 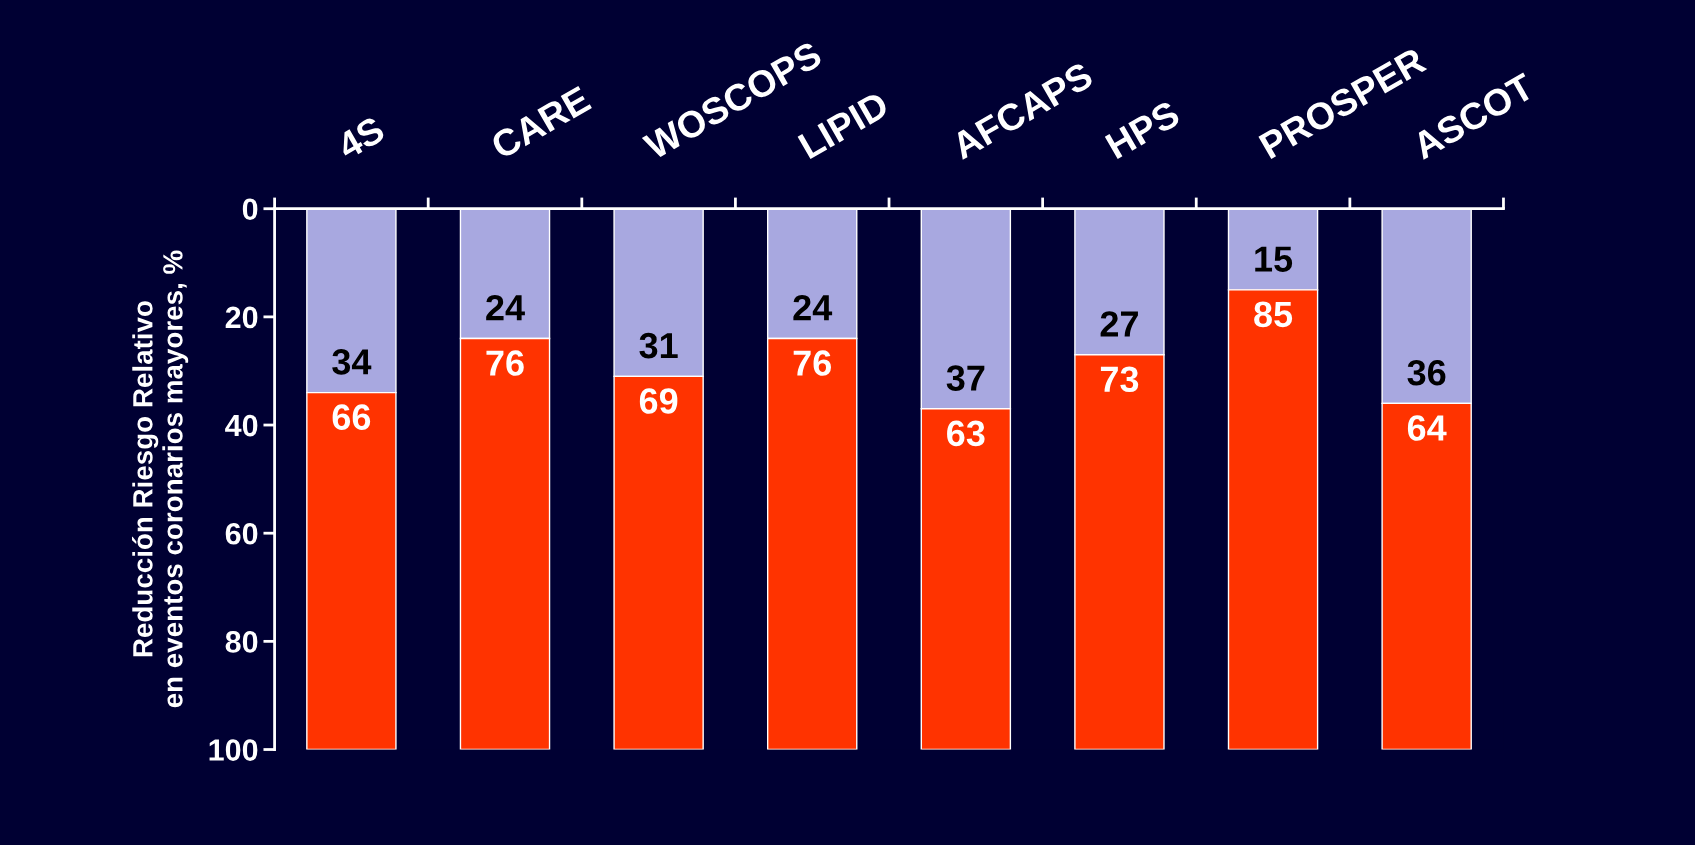 What do you see at coordinates (1273, 314) in the screenshot?
I see `data-label: 85` at bounding box center [1273, 314].